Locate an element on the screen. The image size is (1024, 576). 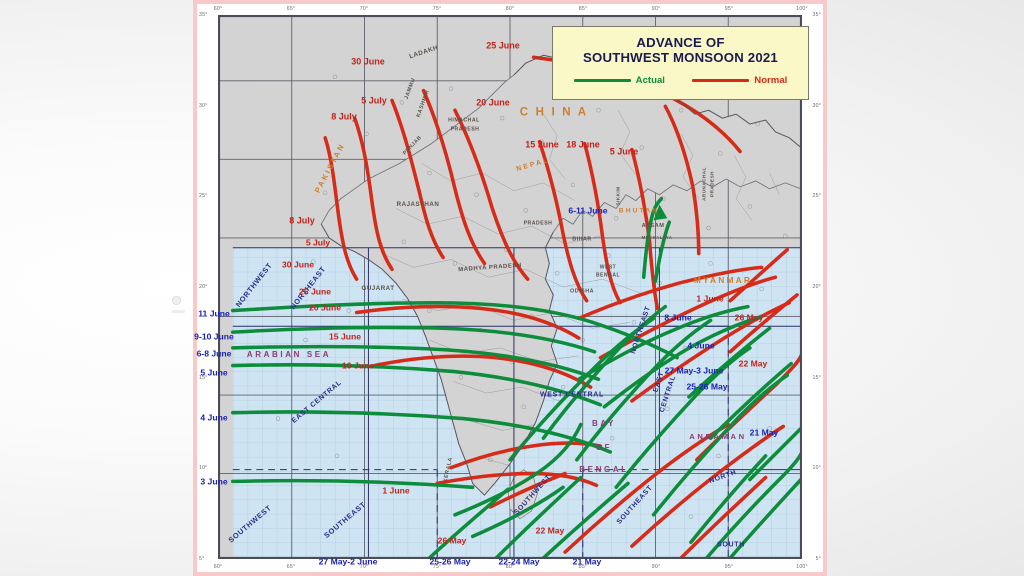
geo-label-state: WEST is located at coordinates (608, 267).